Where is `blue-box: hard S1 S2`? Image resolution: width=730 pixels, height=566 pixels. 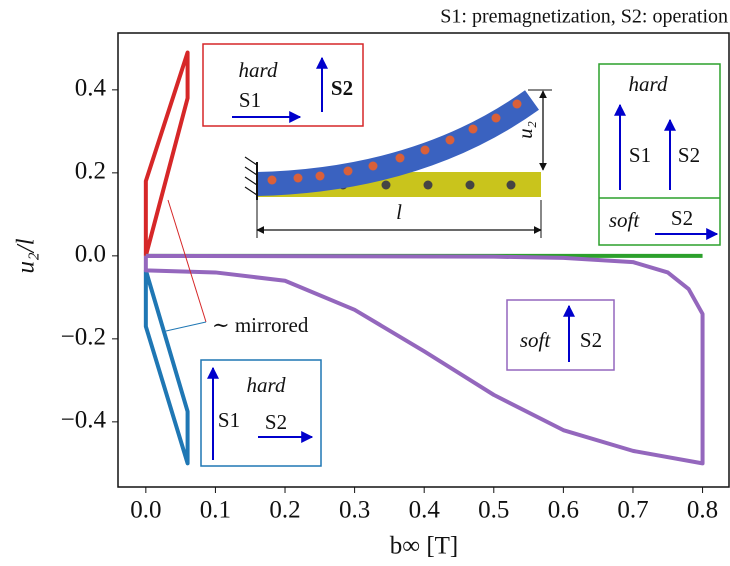
blue-box: hard S1 S2 is located at coordinates (261, 413).